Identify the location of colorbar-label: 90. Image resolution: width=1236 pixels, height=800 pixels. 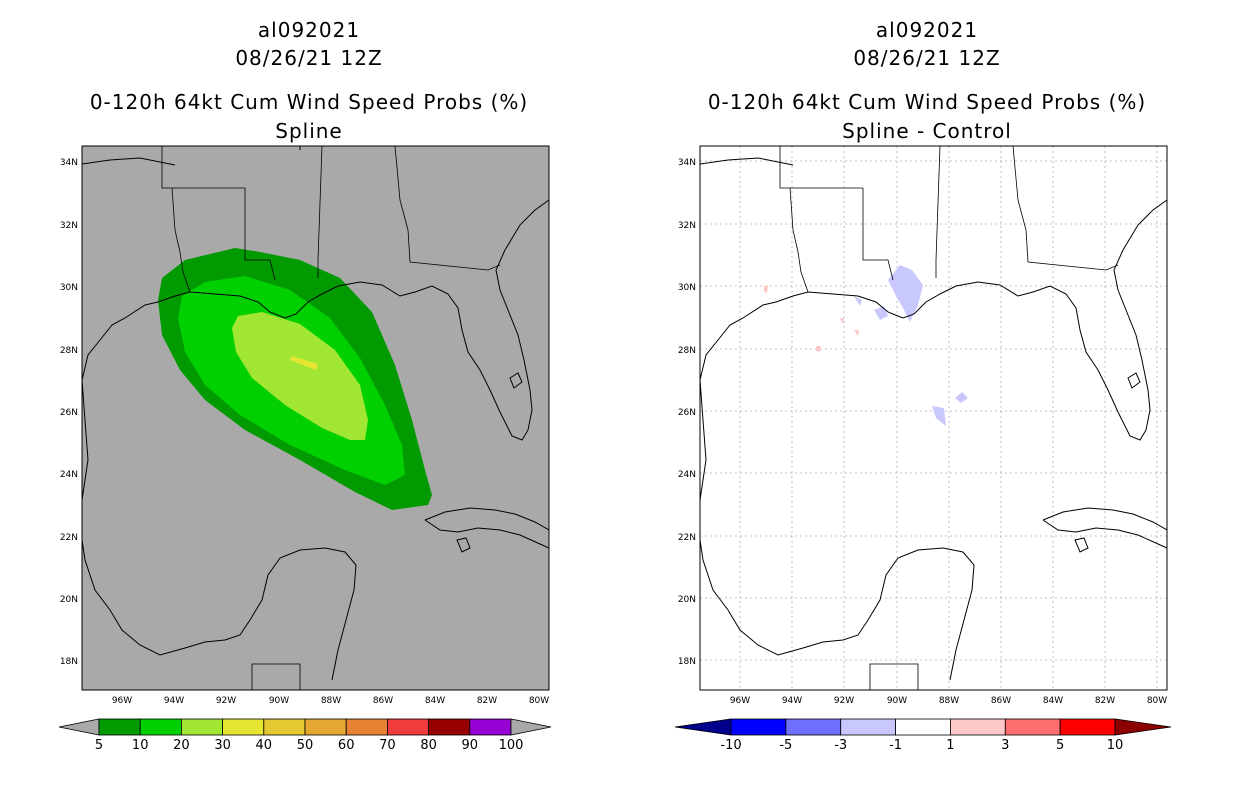
(470, 745).